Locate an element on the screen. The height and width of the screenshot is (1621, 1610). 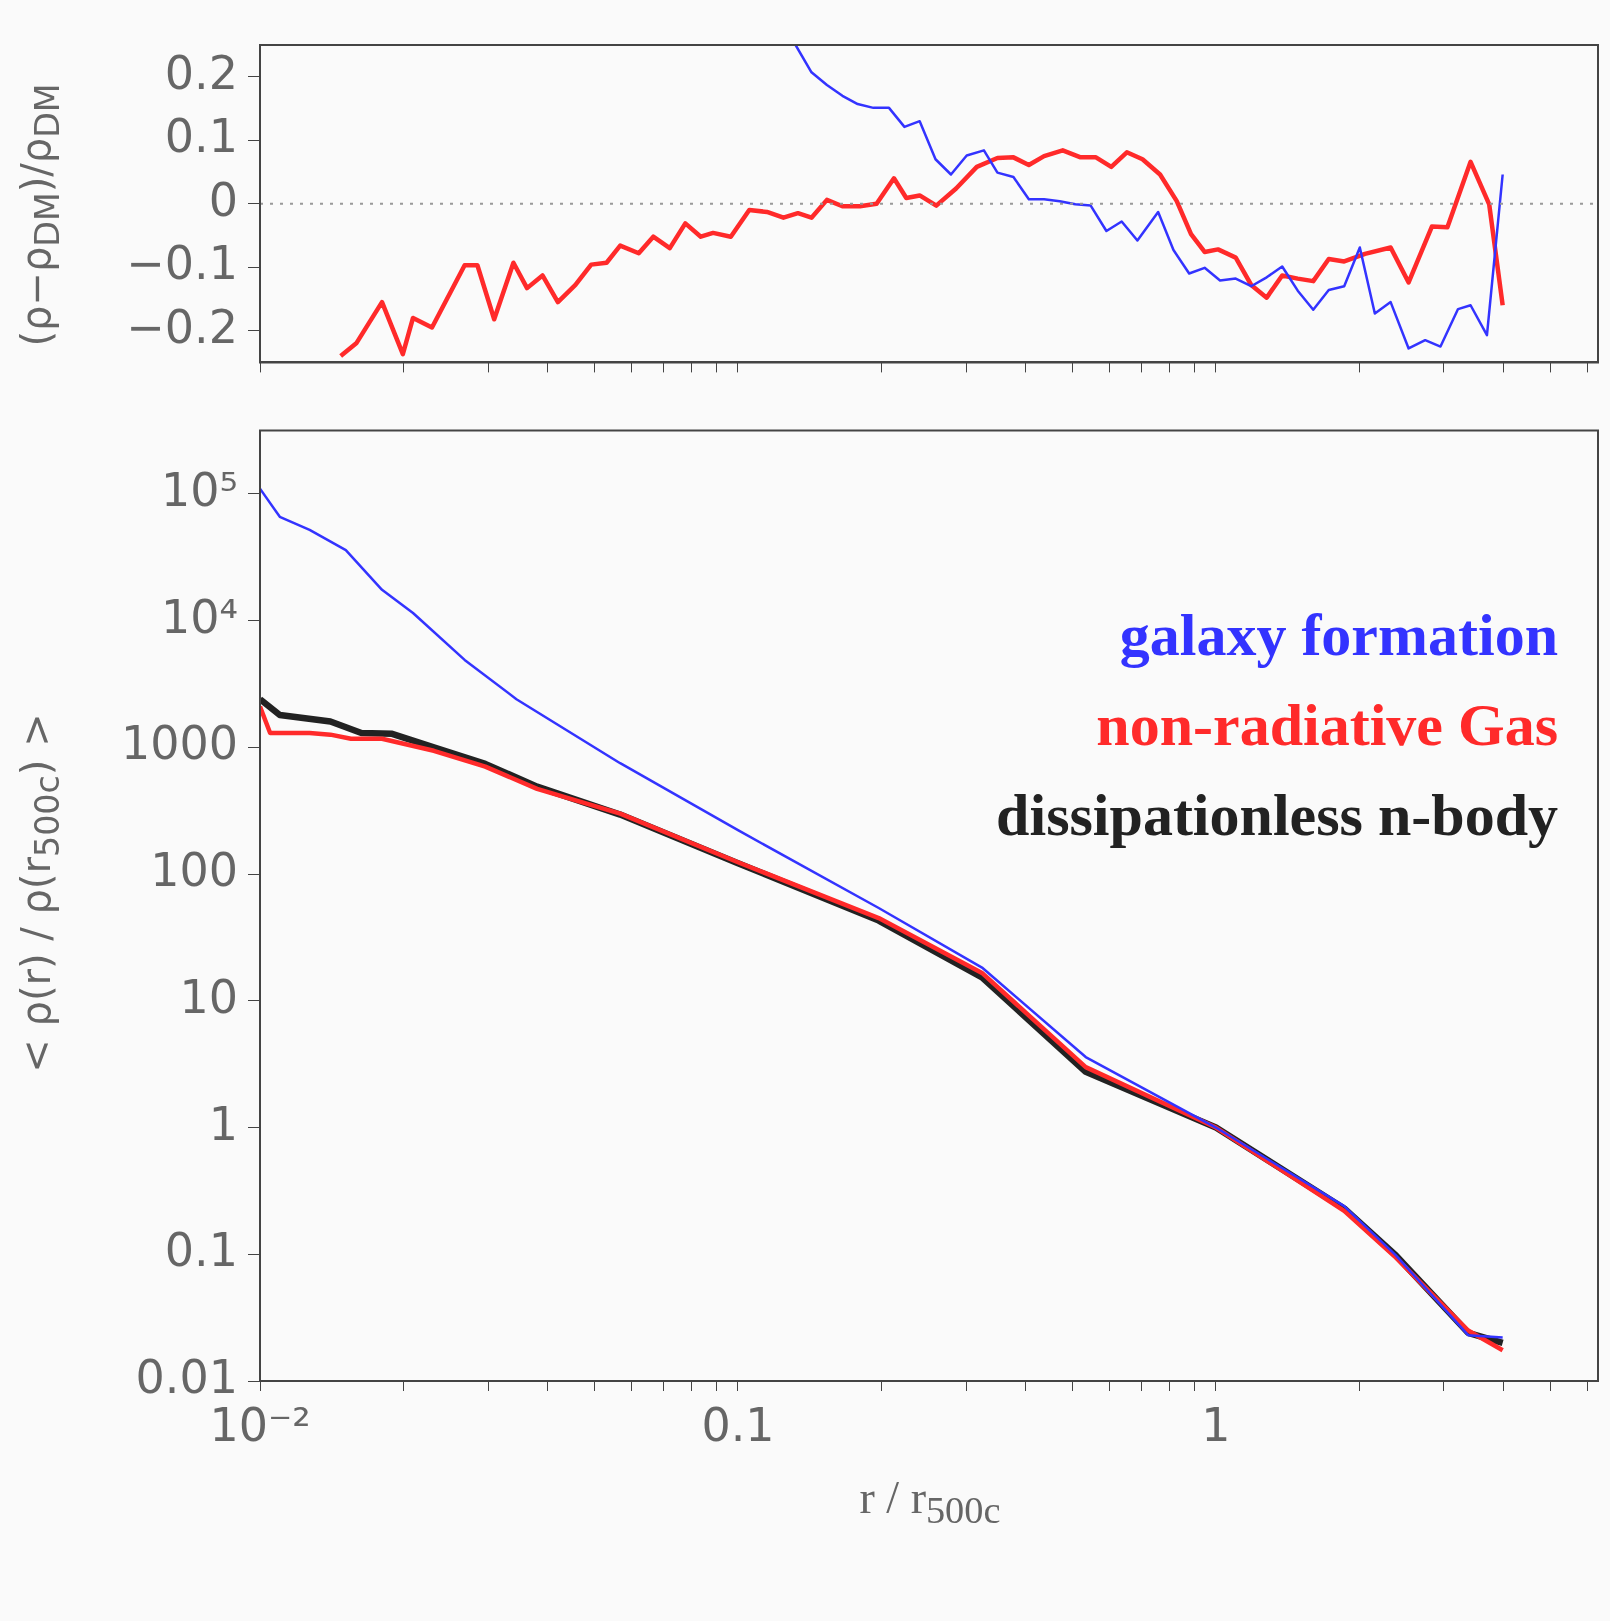
y-tick-label: 1000 is located at coordinates (179, 743).